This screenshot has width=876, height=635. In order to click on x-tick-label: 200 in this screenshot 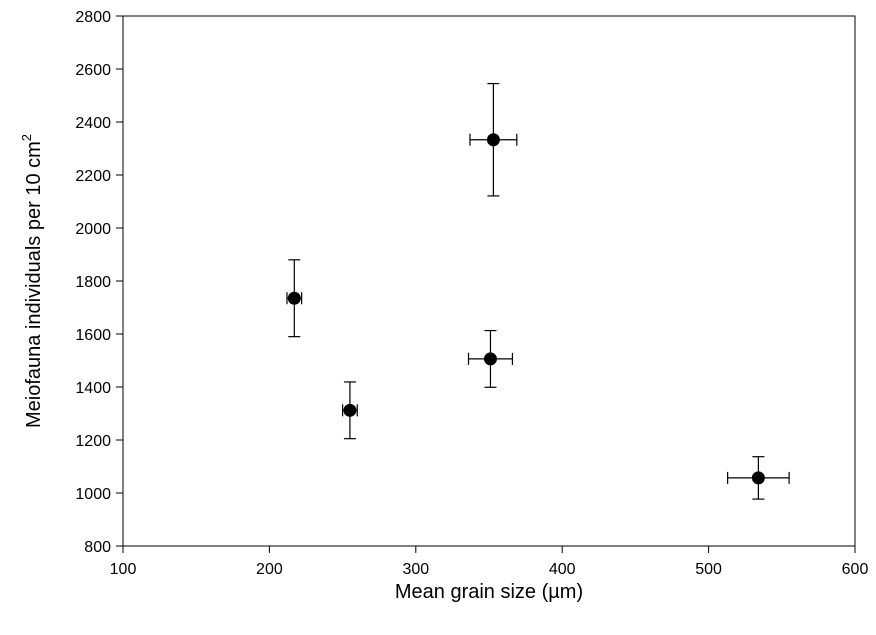, I will do `click(269, 569)`.